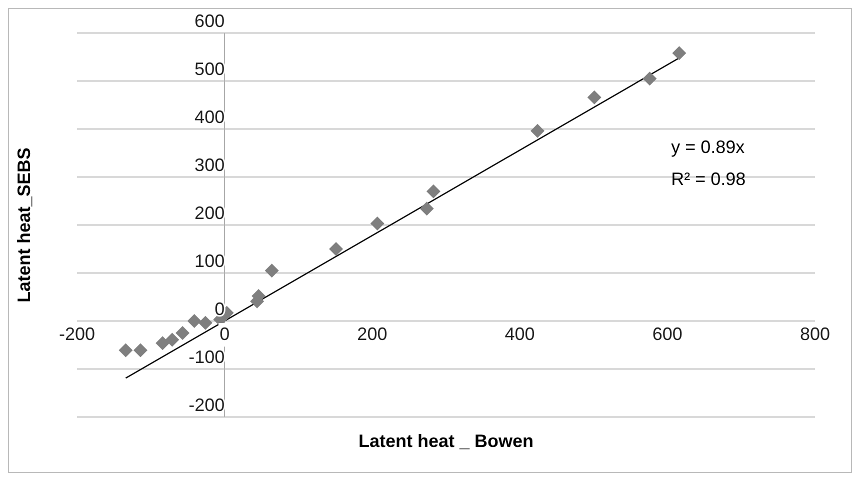  Describe the element at coordinates (209, 260) in the screenshot. I see `y-tick-label: 100` at that location.